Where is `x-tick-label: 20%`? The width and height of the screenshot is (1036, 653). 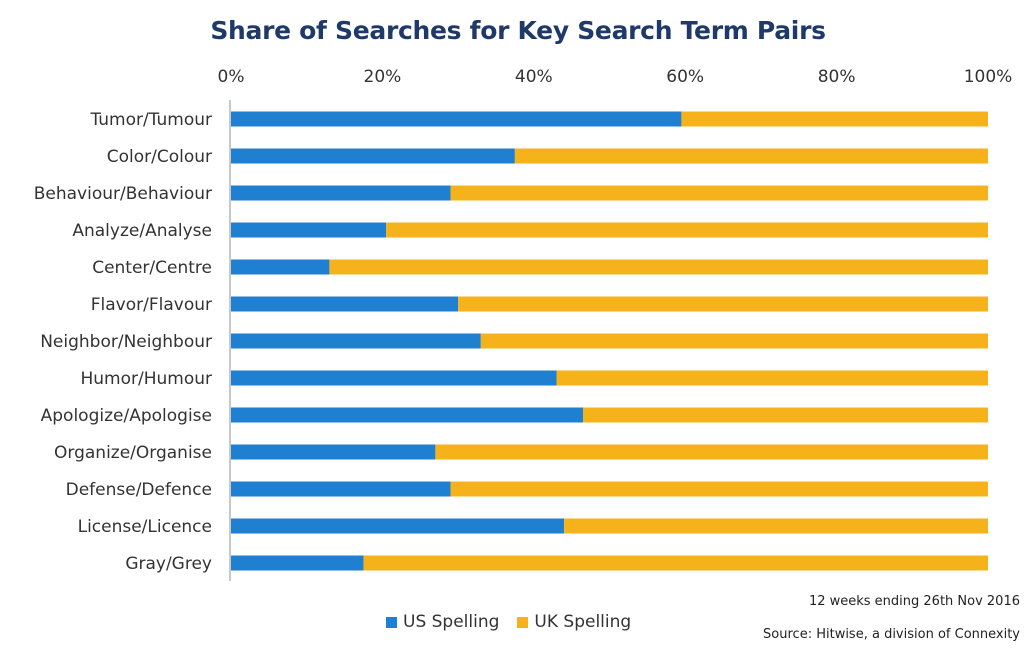
x-tick-label: 20% is located at coordinates (383, 77).